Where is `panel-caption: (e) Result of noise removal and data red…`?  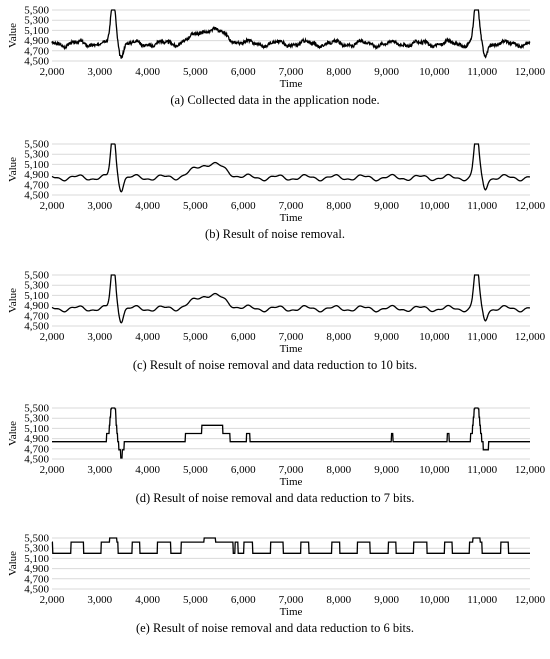 panel-caption: (e) Result of noise removal and data red… is located at coordinates (275, 628).